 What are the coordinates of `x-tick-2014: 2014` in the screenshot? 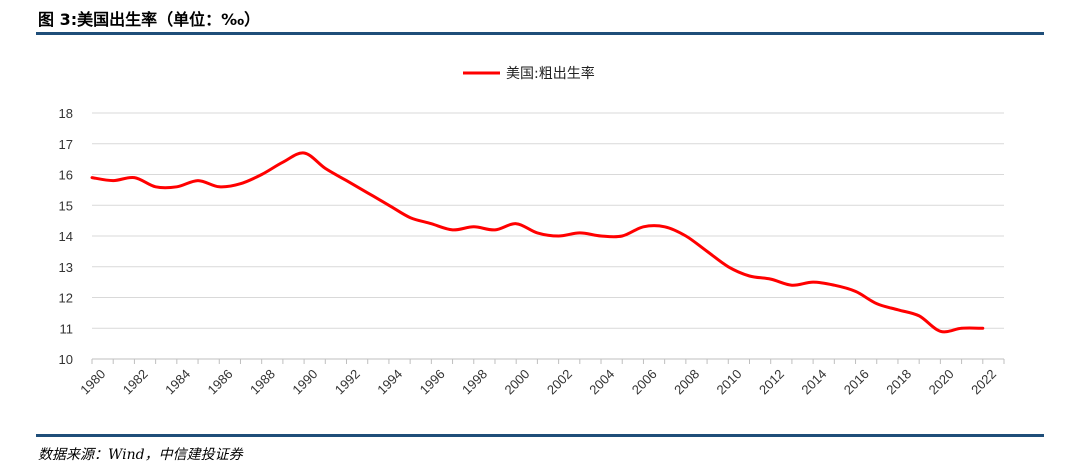 It's located at (813, 381).